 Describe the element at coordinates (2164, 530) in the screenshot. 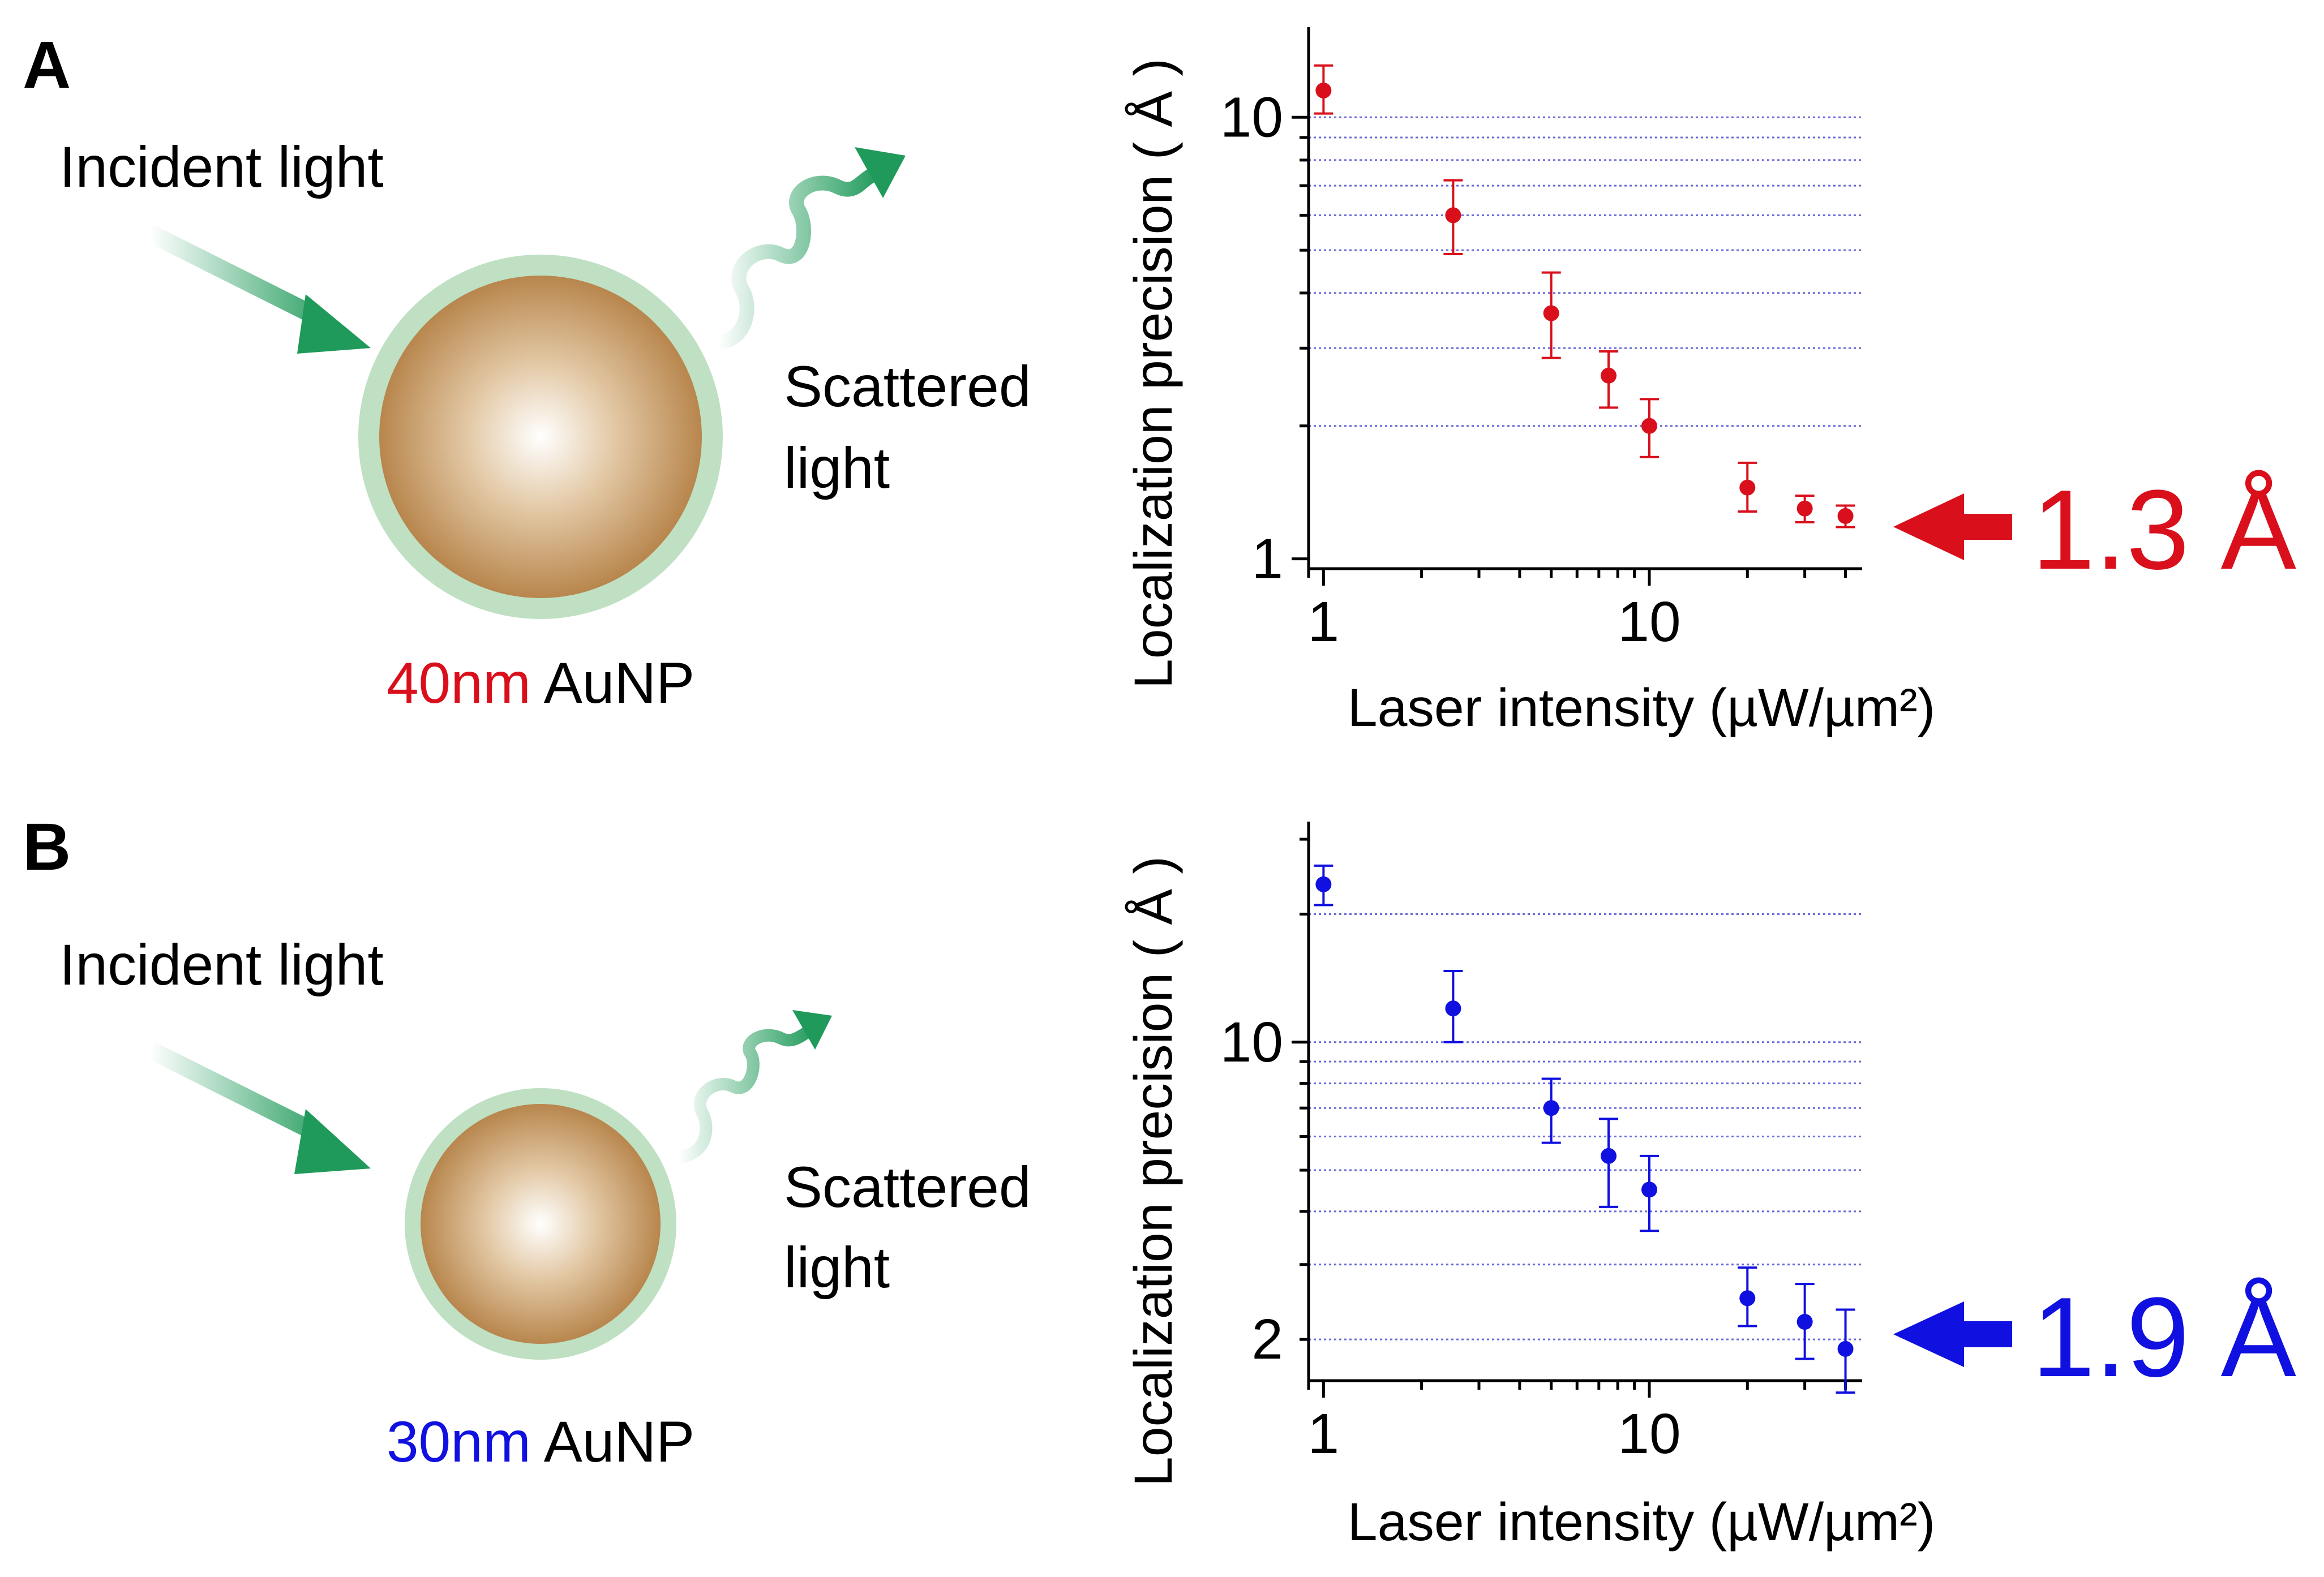

I see `precision-callout: 1.3 Å` at that location.